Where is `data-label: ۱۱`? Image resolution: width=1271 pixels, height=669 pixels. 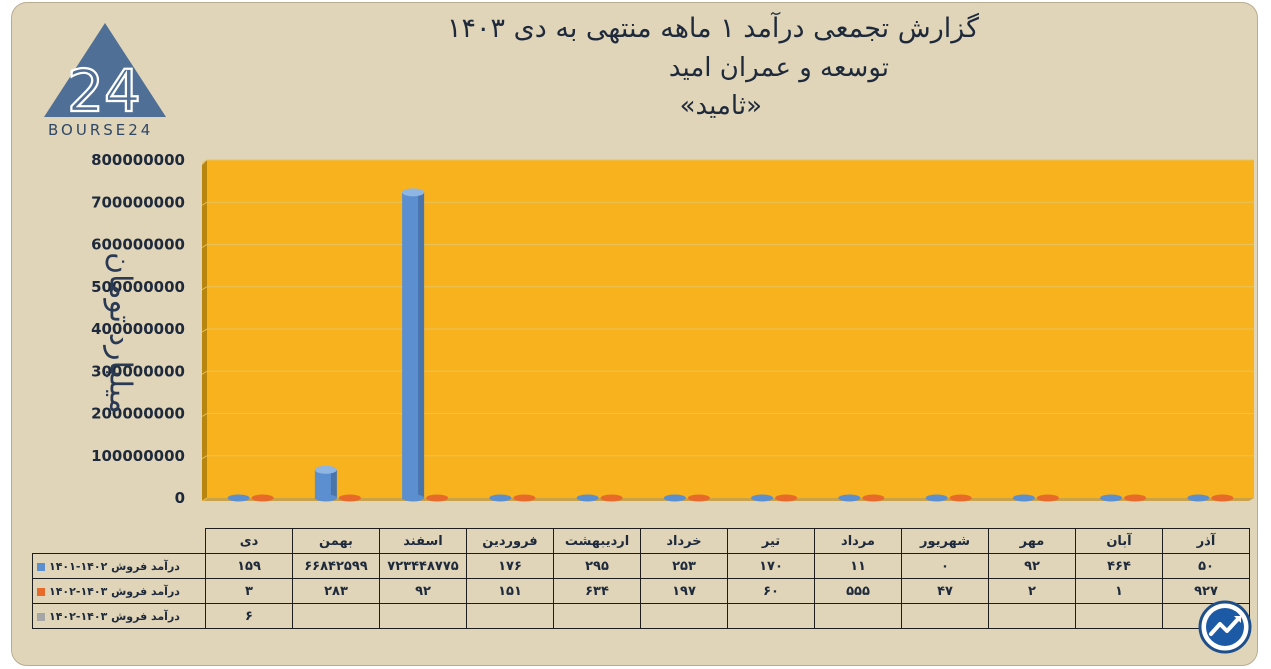
data-label: ۱۱ is located at coordinates (858, 566).